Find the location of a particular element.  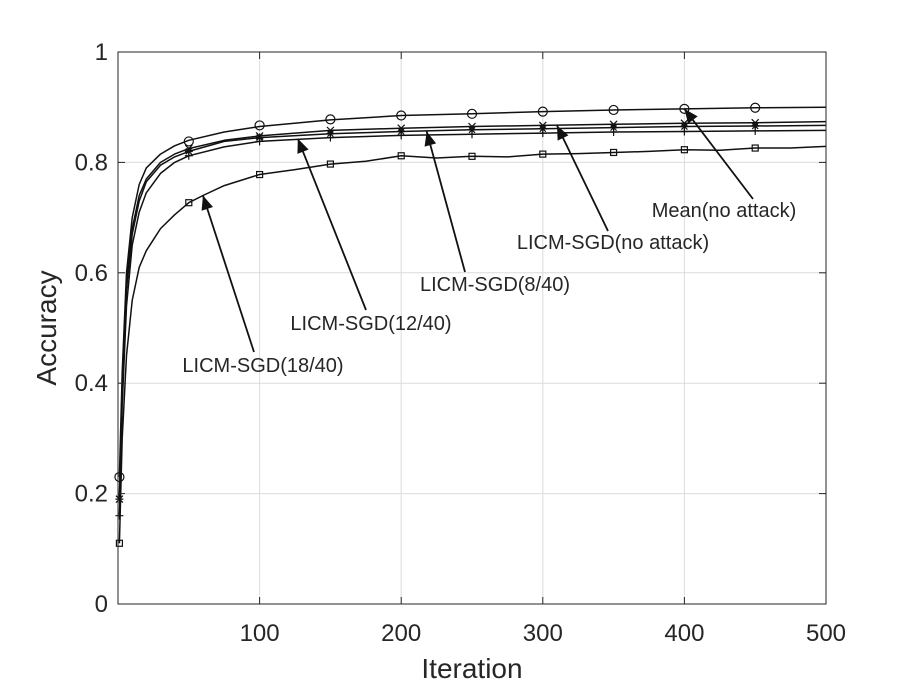

annotation-label: LICM-SGD(12/40) is located at coordinates (370, 324).